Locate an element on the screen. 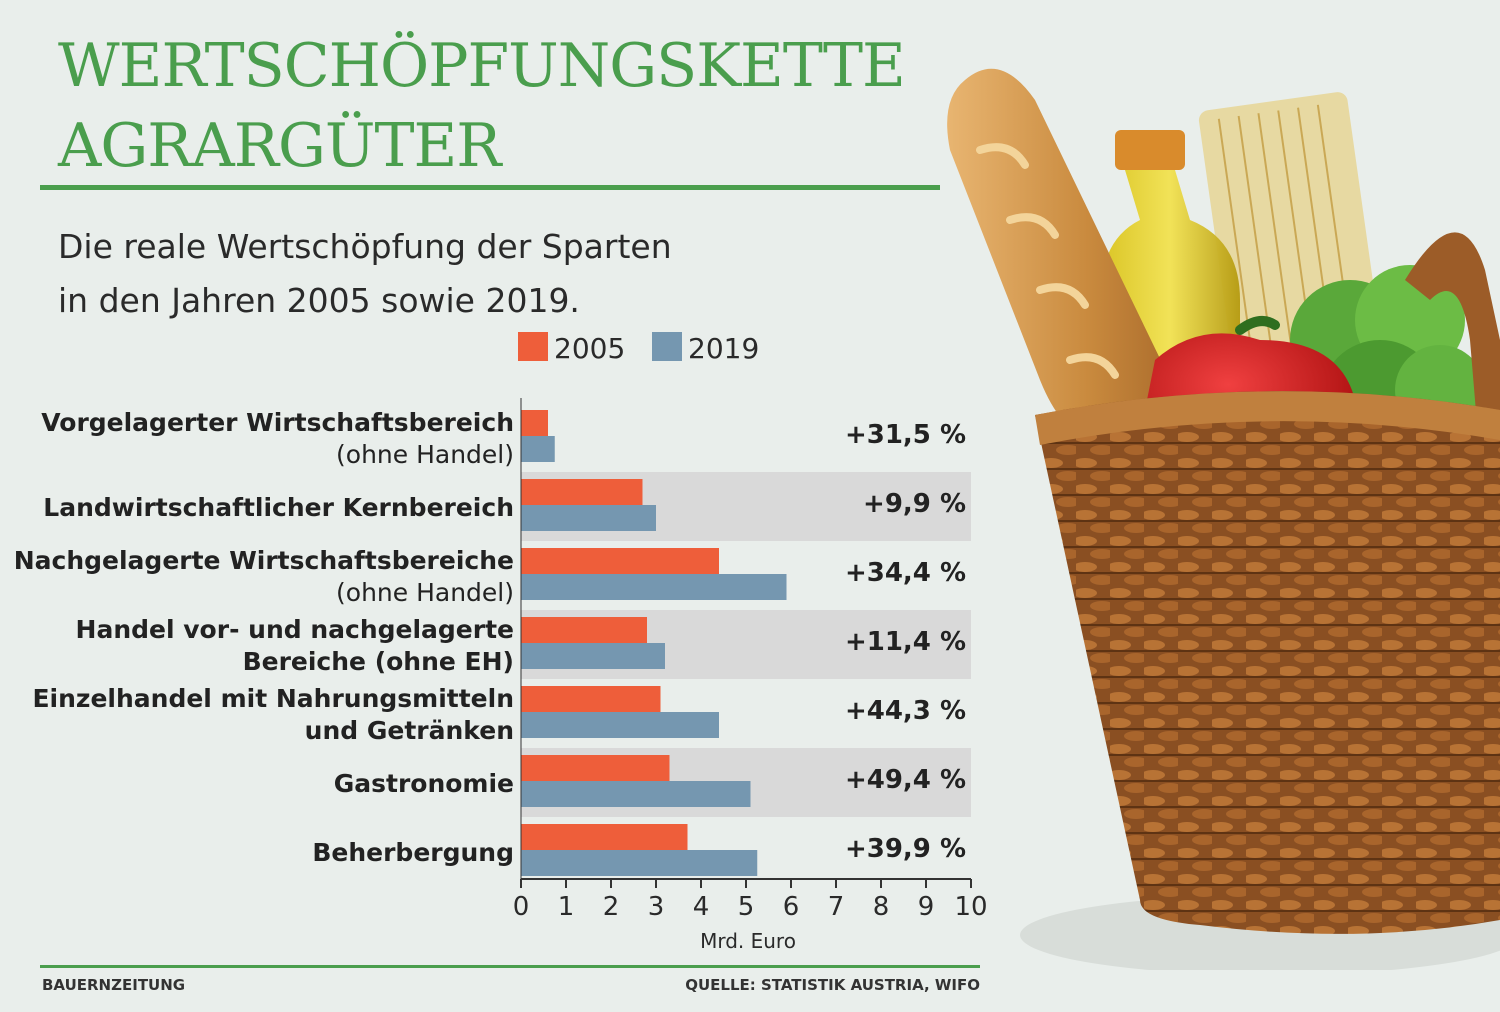 The height and width of the screenshot is (1012, 1500). change-label-6: +39,9 % is located at coordinates (905, 849).